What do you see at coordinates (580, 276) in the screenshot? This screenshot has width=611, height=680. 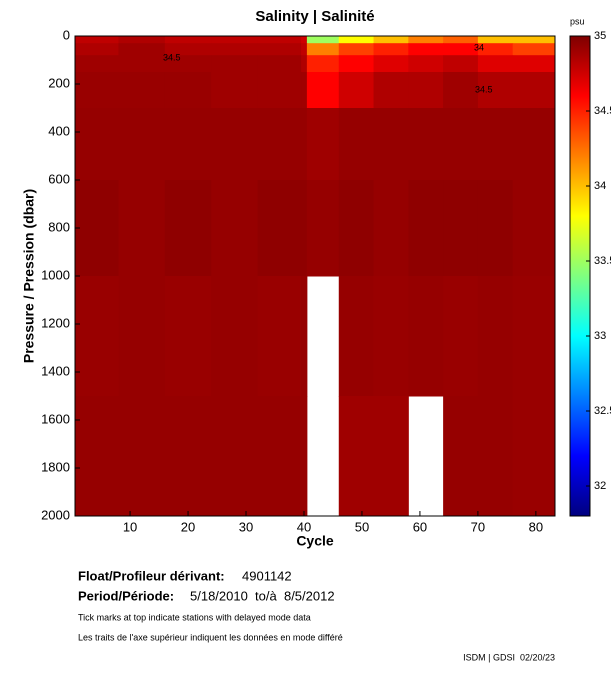 I see `colorbar` at bounding box center [580, 276].